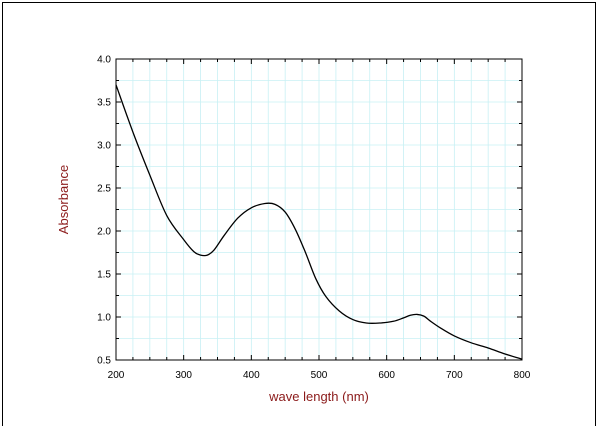 This screenshot has width=599, height=429. Describe the element at coordinates (104, 189) in the screenshot. I see `y-tick-label: 2.5` at that location.